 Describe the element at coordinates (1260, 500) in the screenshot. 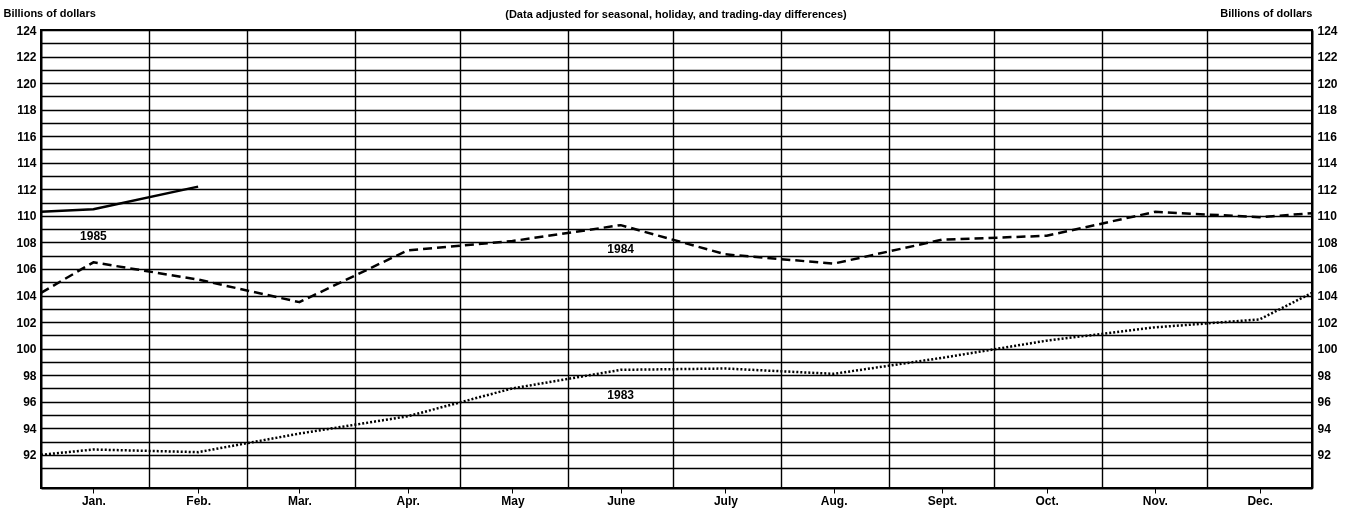

I see `x-tick-label: Dec.` at that location.